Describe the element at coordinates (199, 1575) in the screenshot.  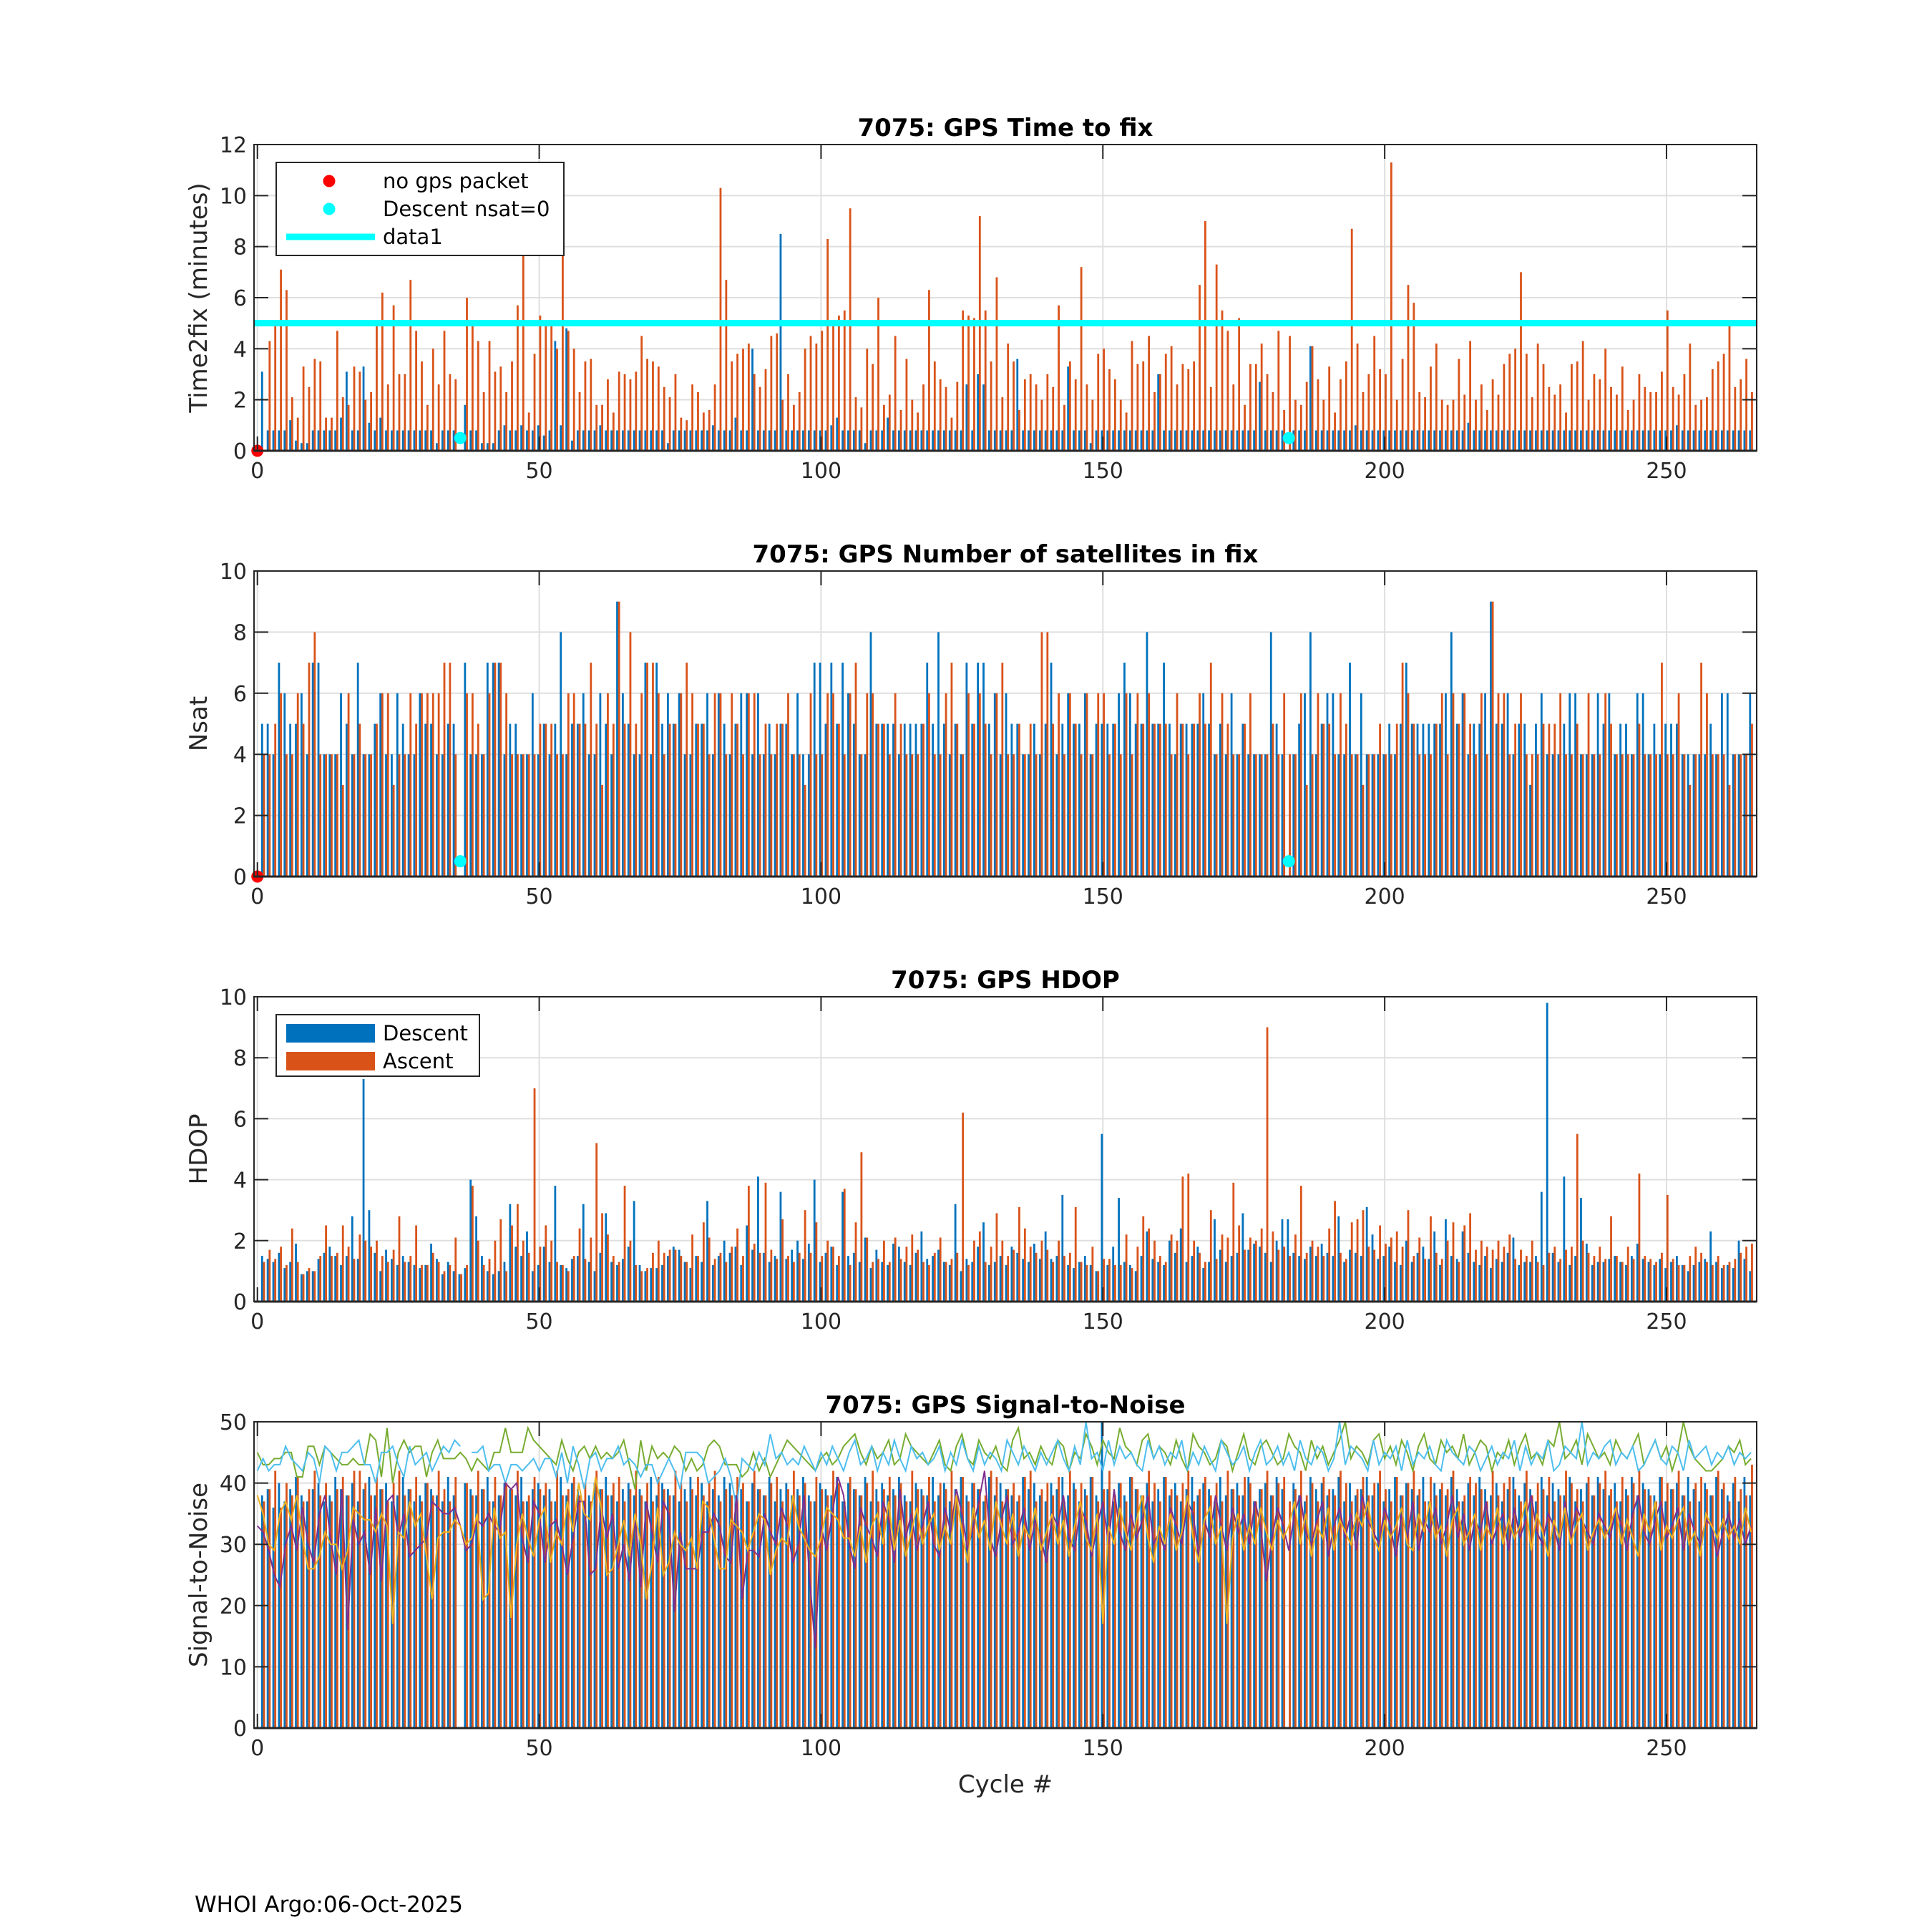
I see `y-axis-label: Signal-to-Noise` at that location.